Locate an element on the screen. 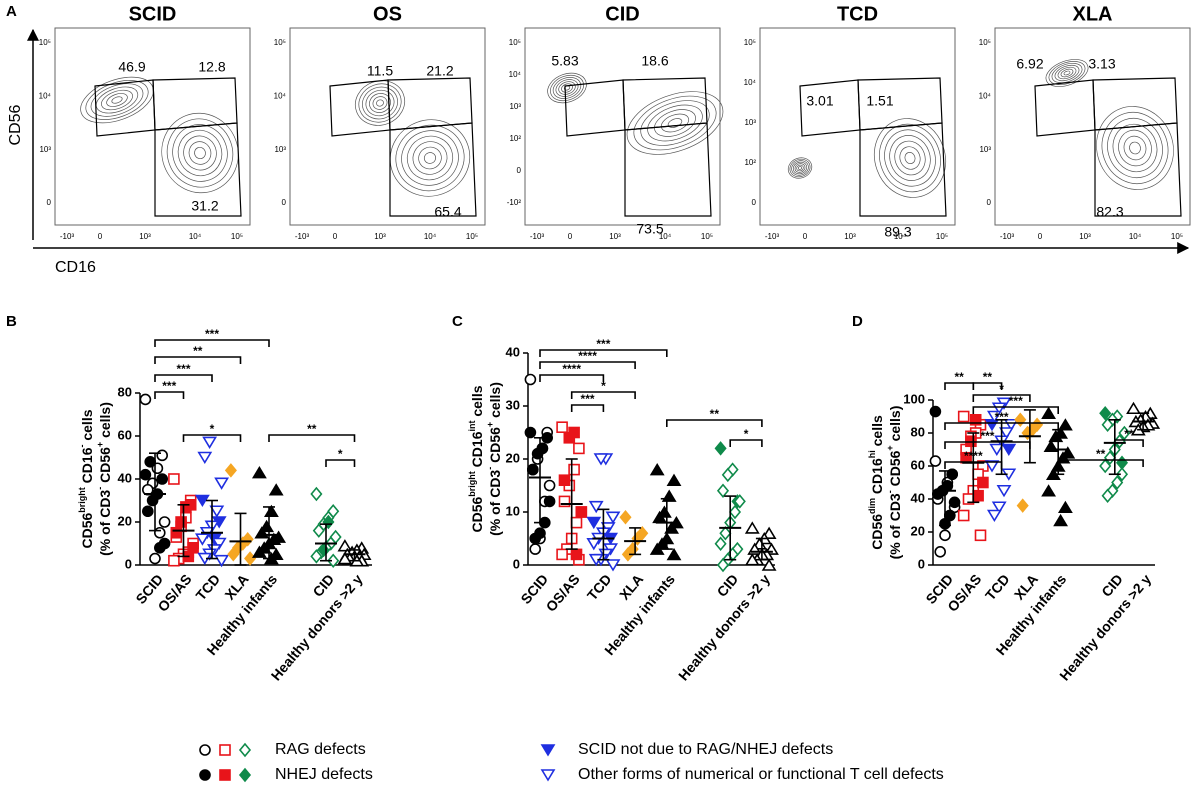 The image size is (1192, 788). gate-percentage: 5.83 is located at coordinates (564, 61).